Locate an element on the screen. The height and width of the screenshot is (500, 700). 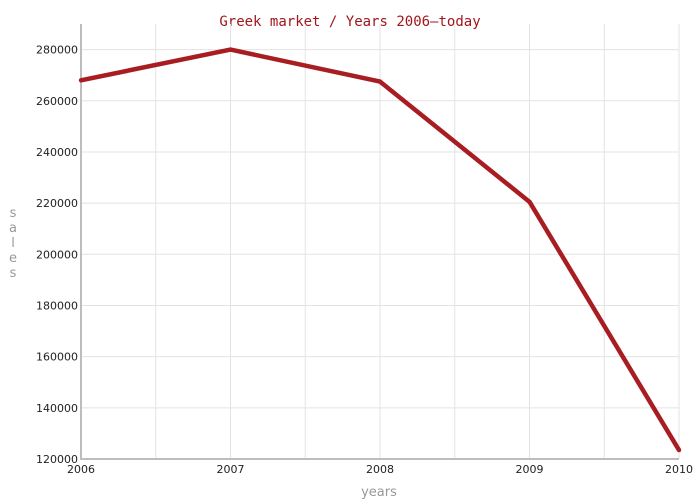
y-tick-label: 120000 is located at coordinates (57, 459).